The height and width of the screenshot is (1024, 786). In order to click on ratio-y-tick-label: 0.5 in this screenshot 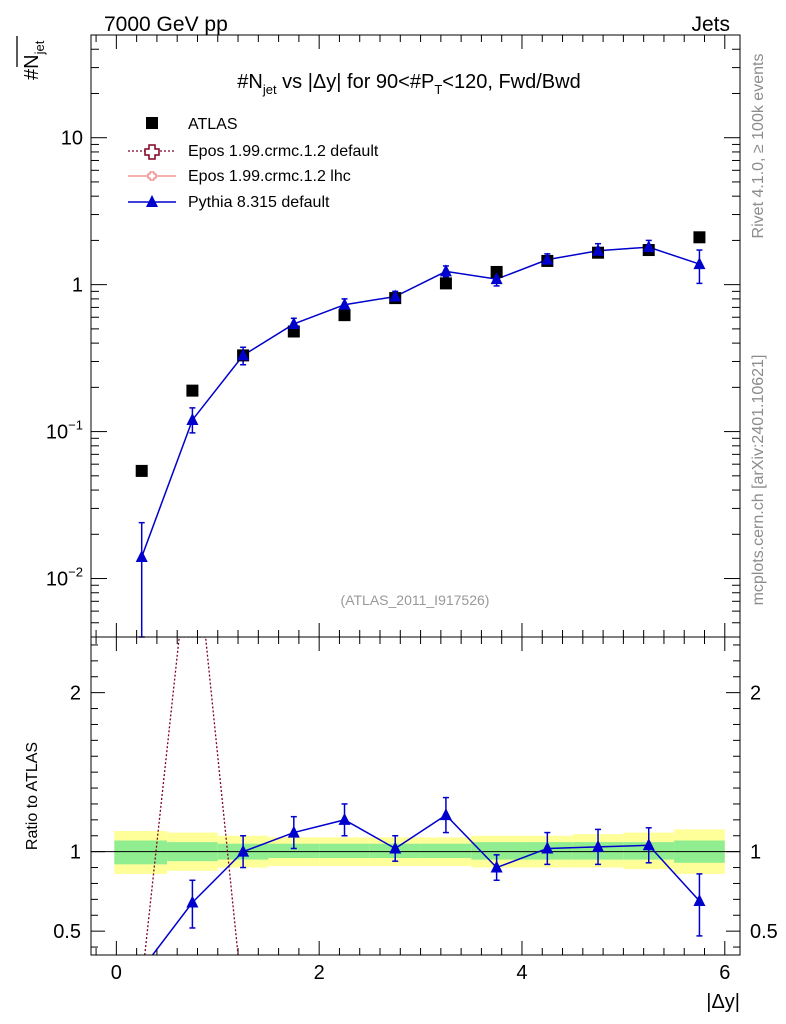, I will do `click(67, 932)`.